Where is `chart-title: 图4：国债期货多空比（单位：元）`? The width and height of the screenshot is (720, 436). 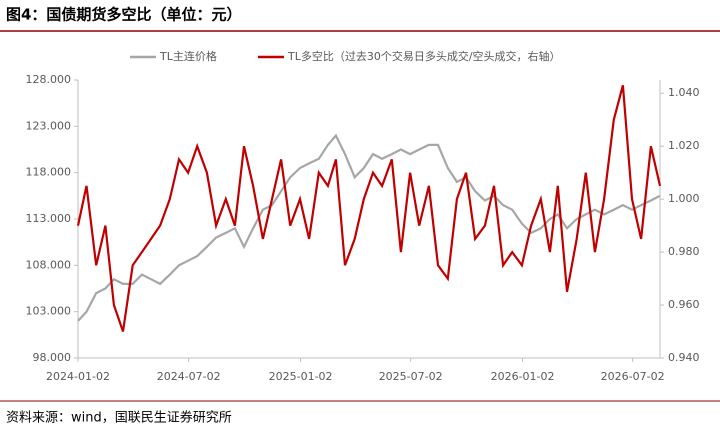 chart-title: 图4：国债期货多空比（单位：元） is located at coordinates (123, 15).